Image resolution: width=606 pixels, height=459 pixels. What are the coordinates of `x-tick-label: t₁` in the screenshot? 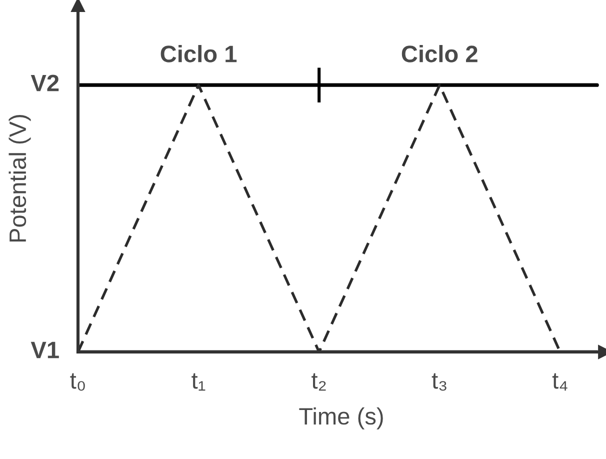 It's located at (199, 382).